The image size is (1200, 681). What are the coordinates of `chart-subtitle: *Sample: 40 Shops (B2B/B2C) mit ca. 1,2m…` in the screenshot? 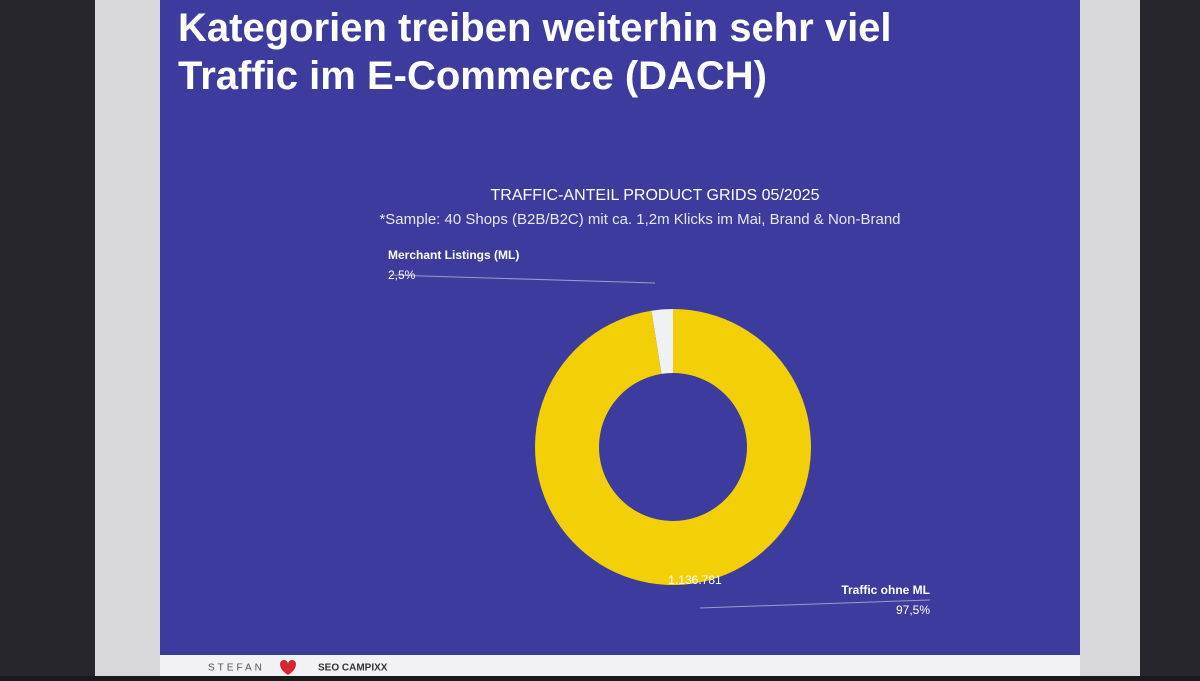 It's located at (639, 219).